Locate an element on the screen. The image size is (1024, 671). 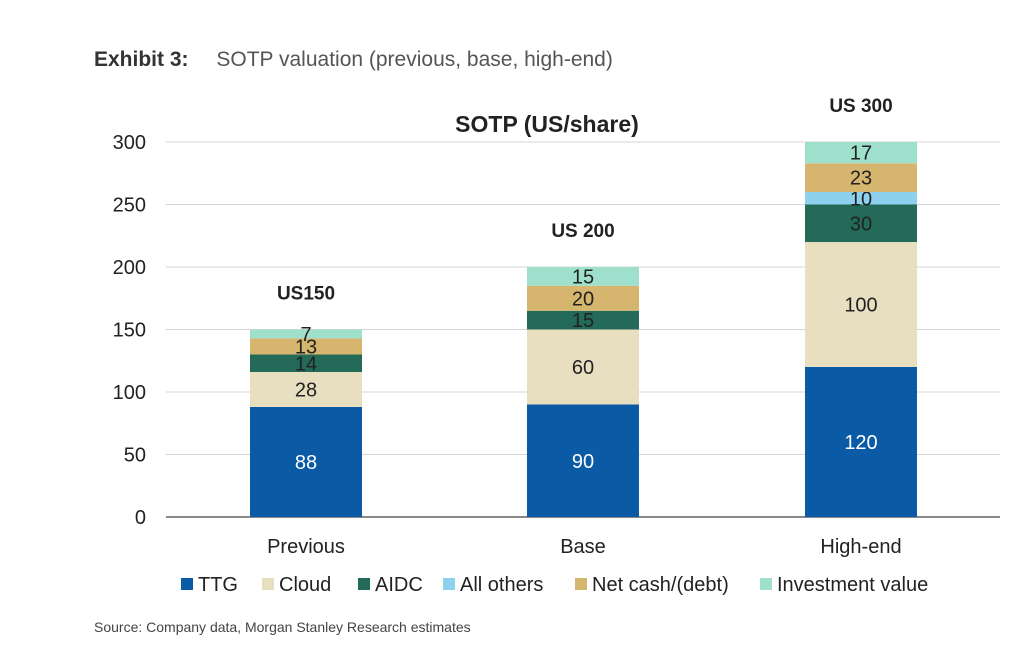
bar-total-label: US 300 is located at coordinates (860, 106).